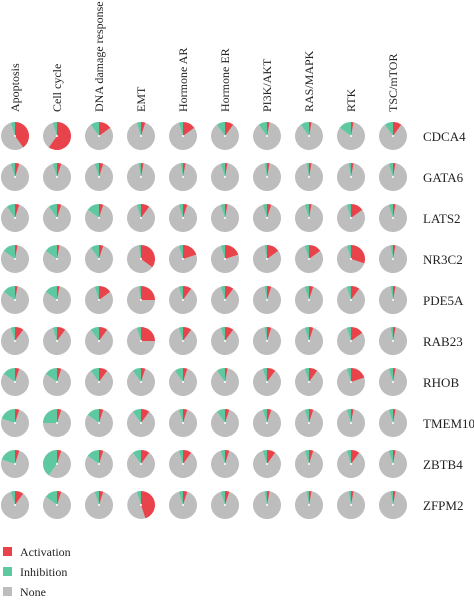  What do you see at coordinates (443, 341) in the screenshot?
I see `gene-label: RAB23` at bounding box center [443, 341].